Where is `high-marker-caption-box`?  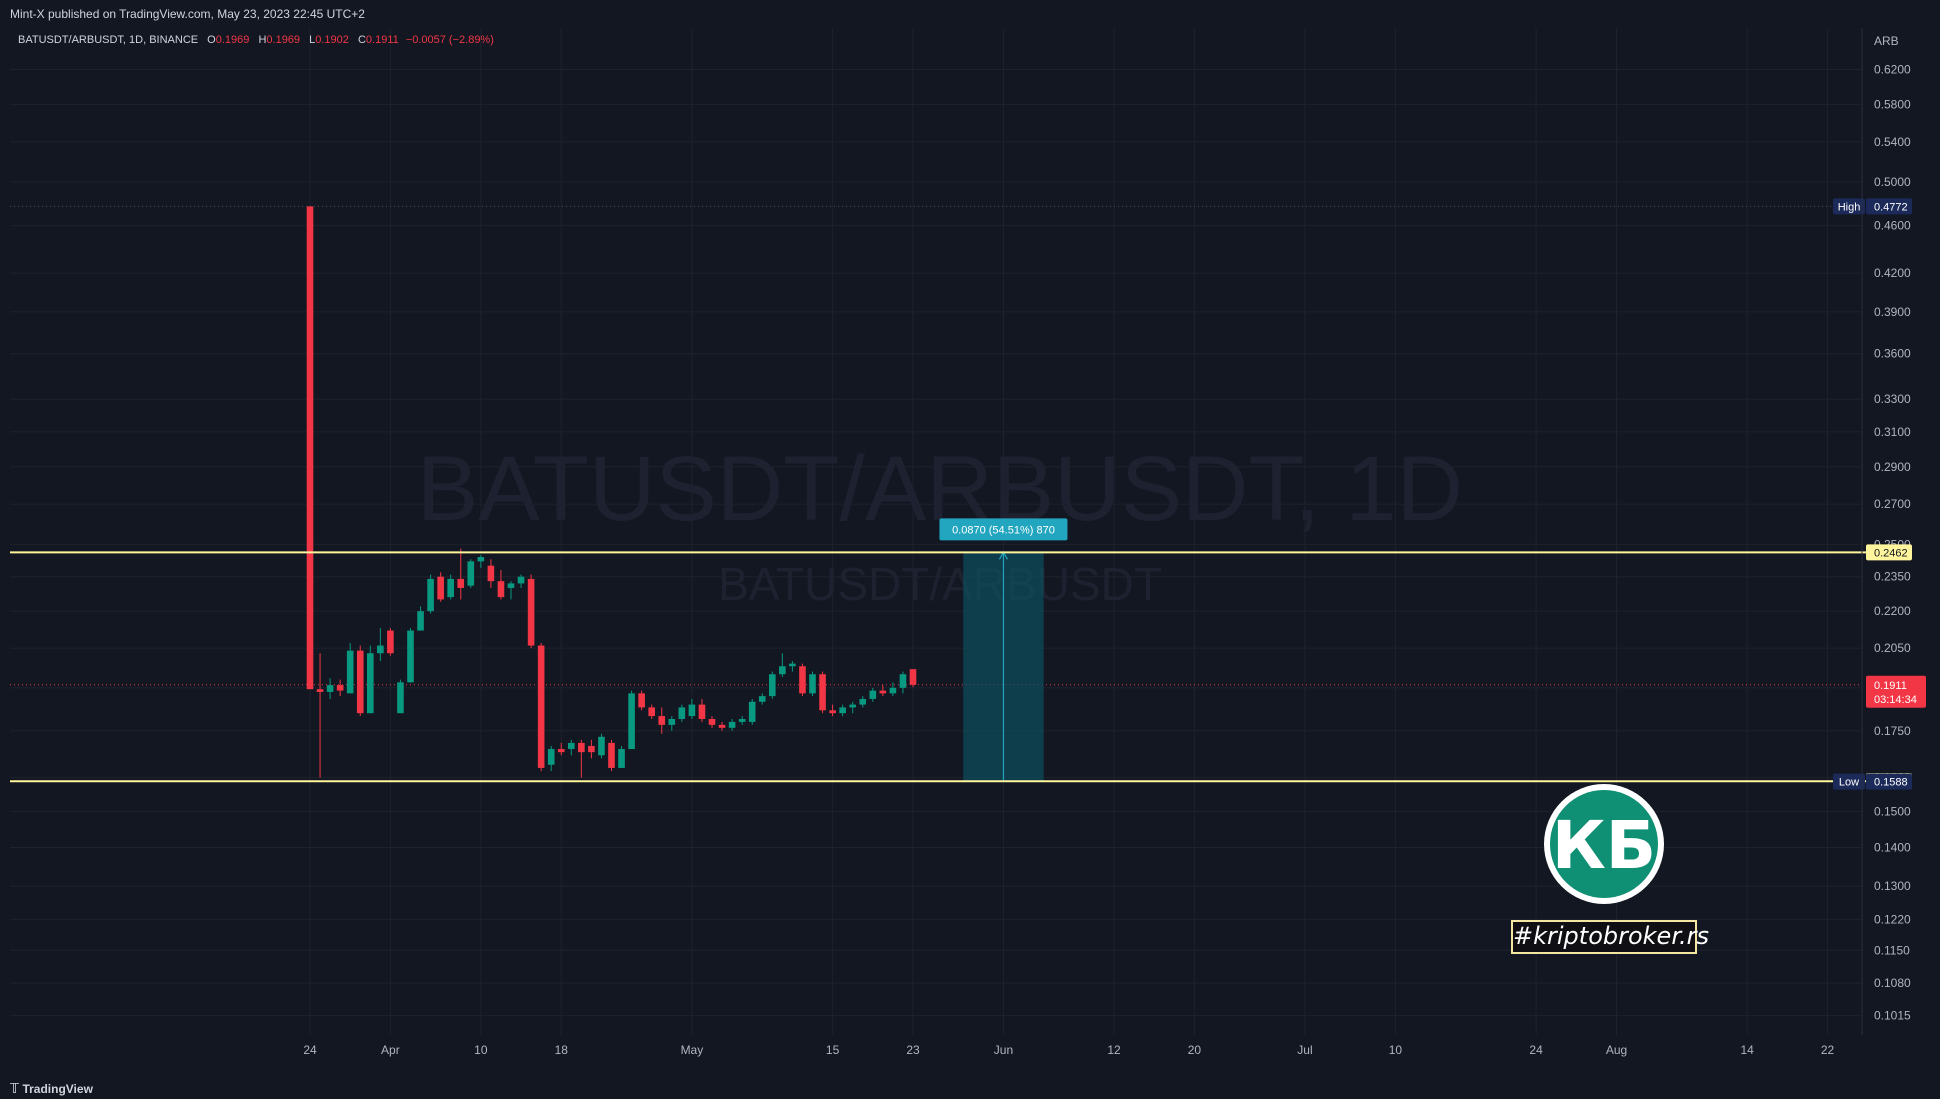 high-marker-caption-box is located at coordinates (1849, 206).